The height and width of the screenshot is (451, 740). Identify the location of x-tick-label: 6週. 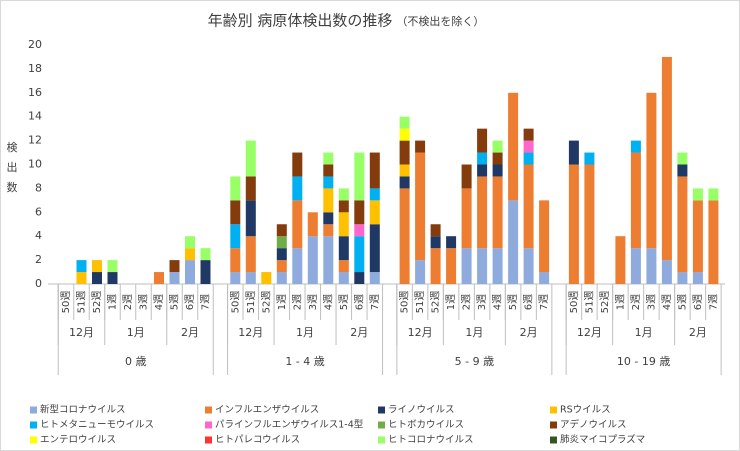
(529, 302).